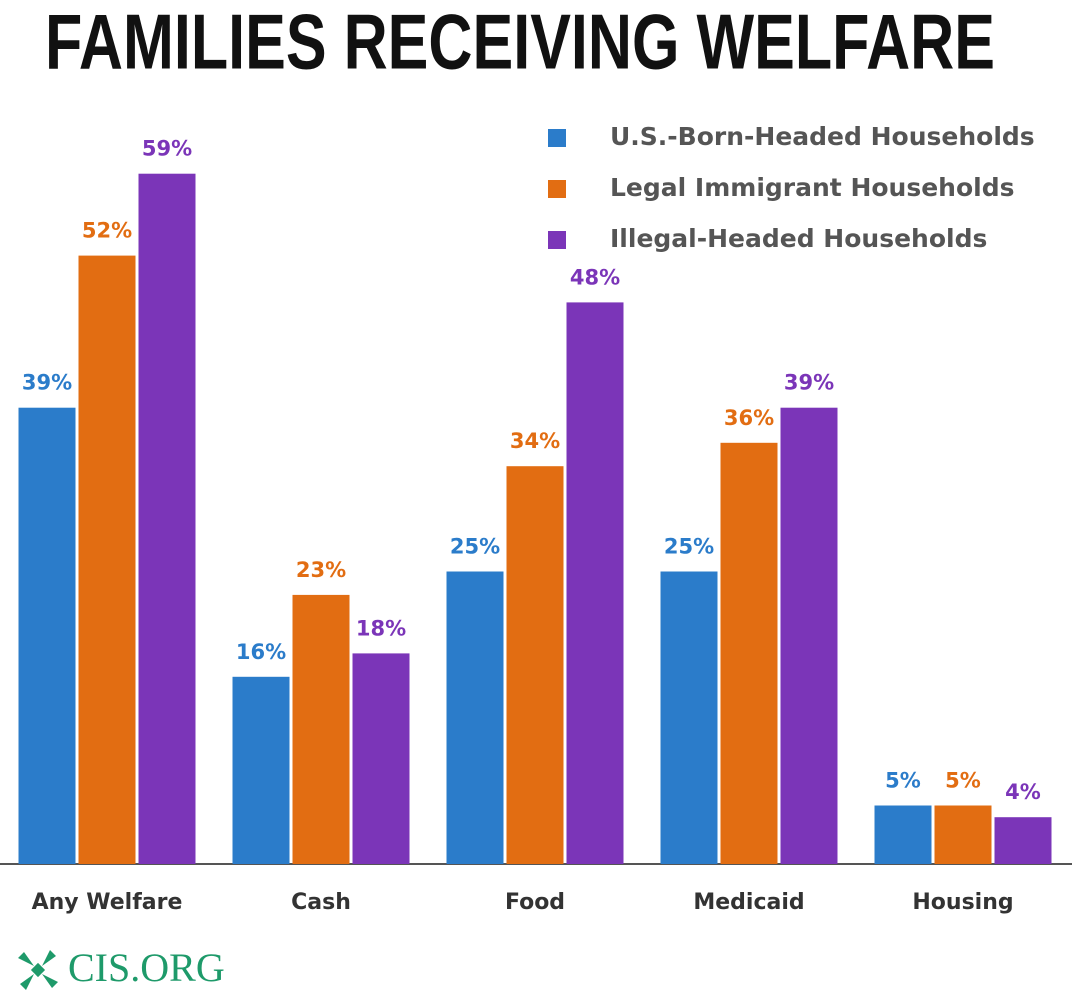 The width and height of the screenshot is (1080, 1004). I want to click on legend-label: U.S.-Born-Headed Households, so click(822, 136).